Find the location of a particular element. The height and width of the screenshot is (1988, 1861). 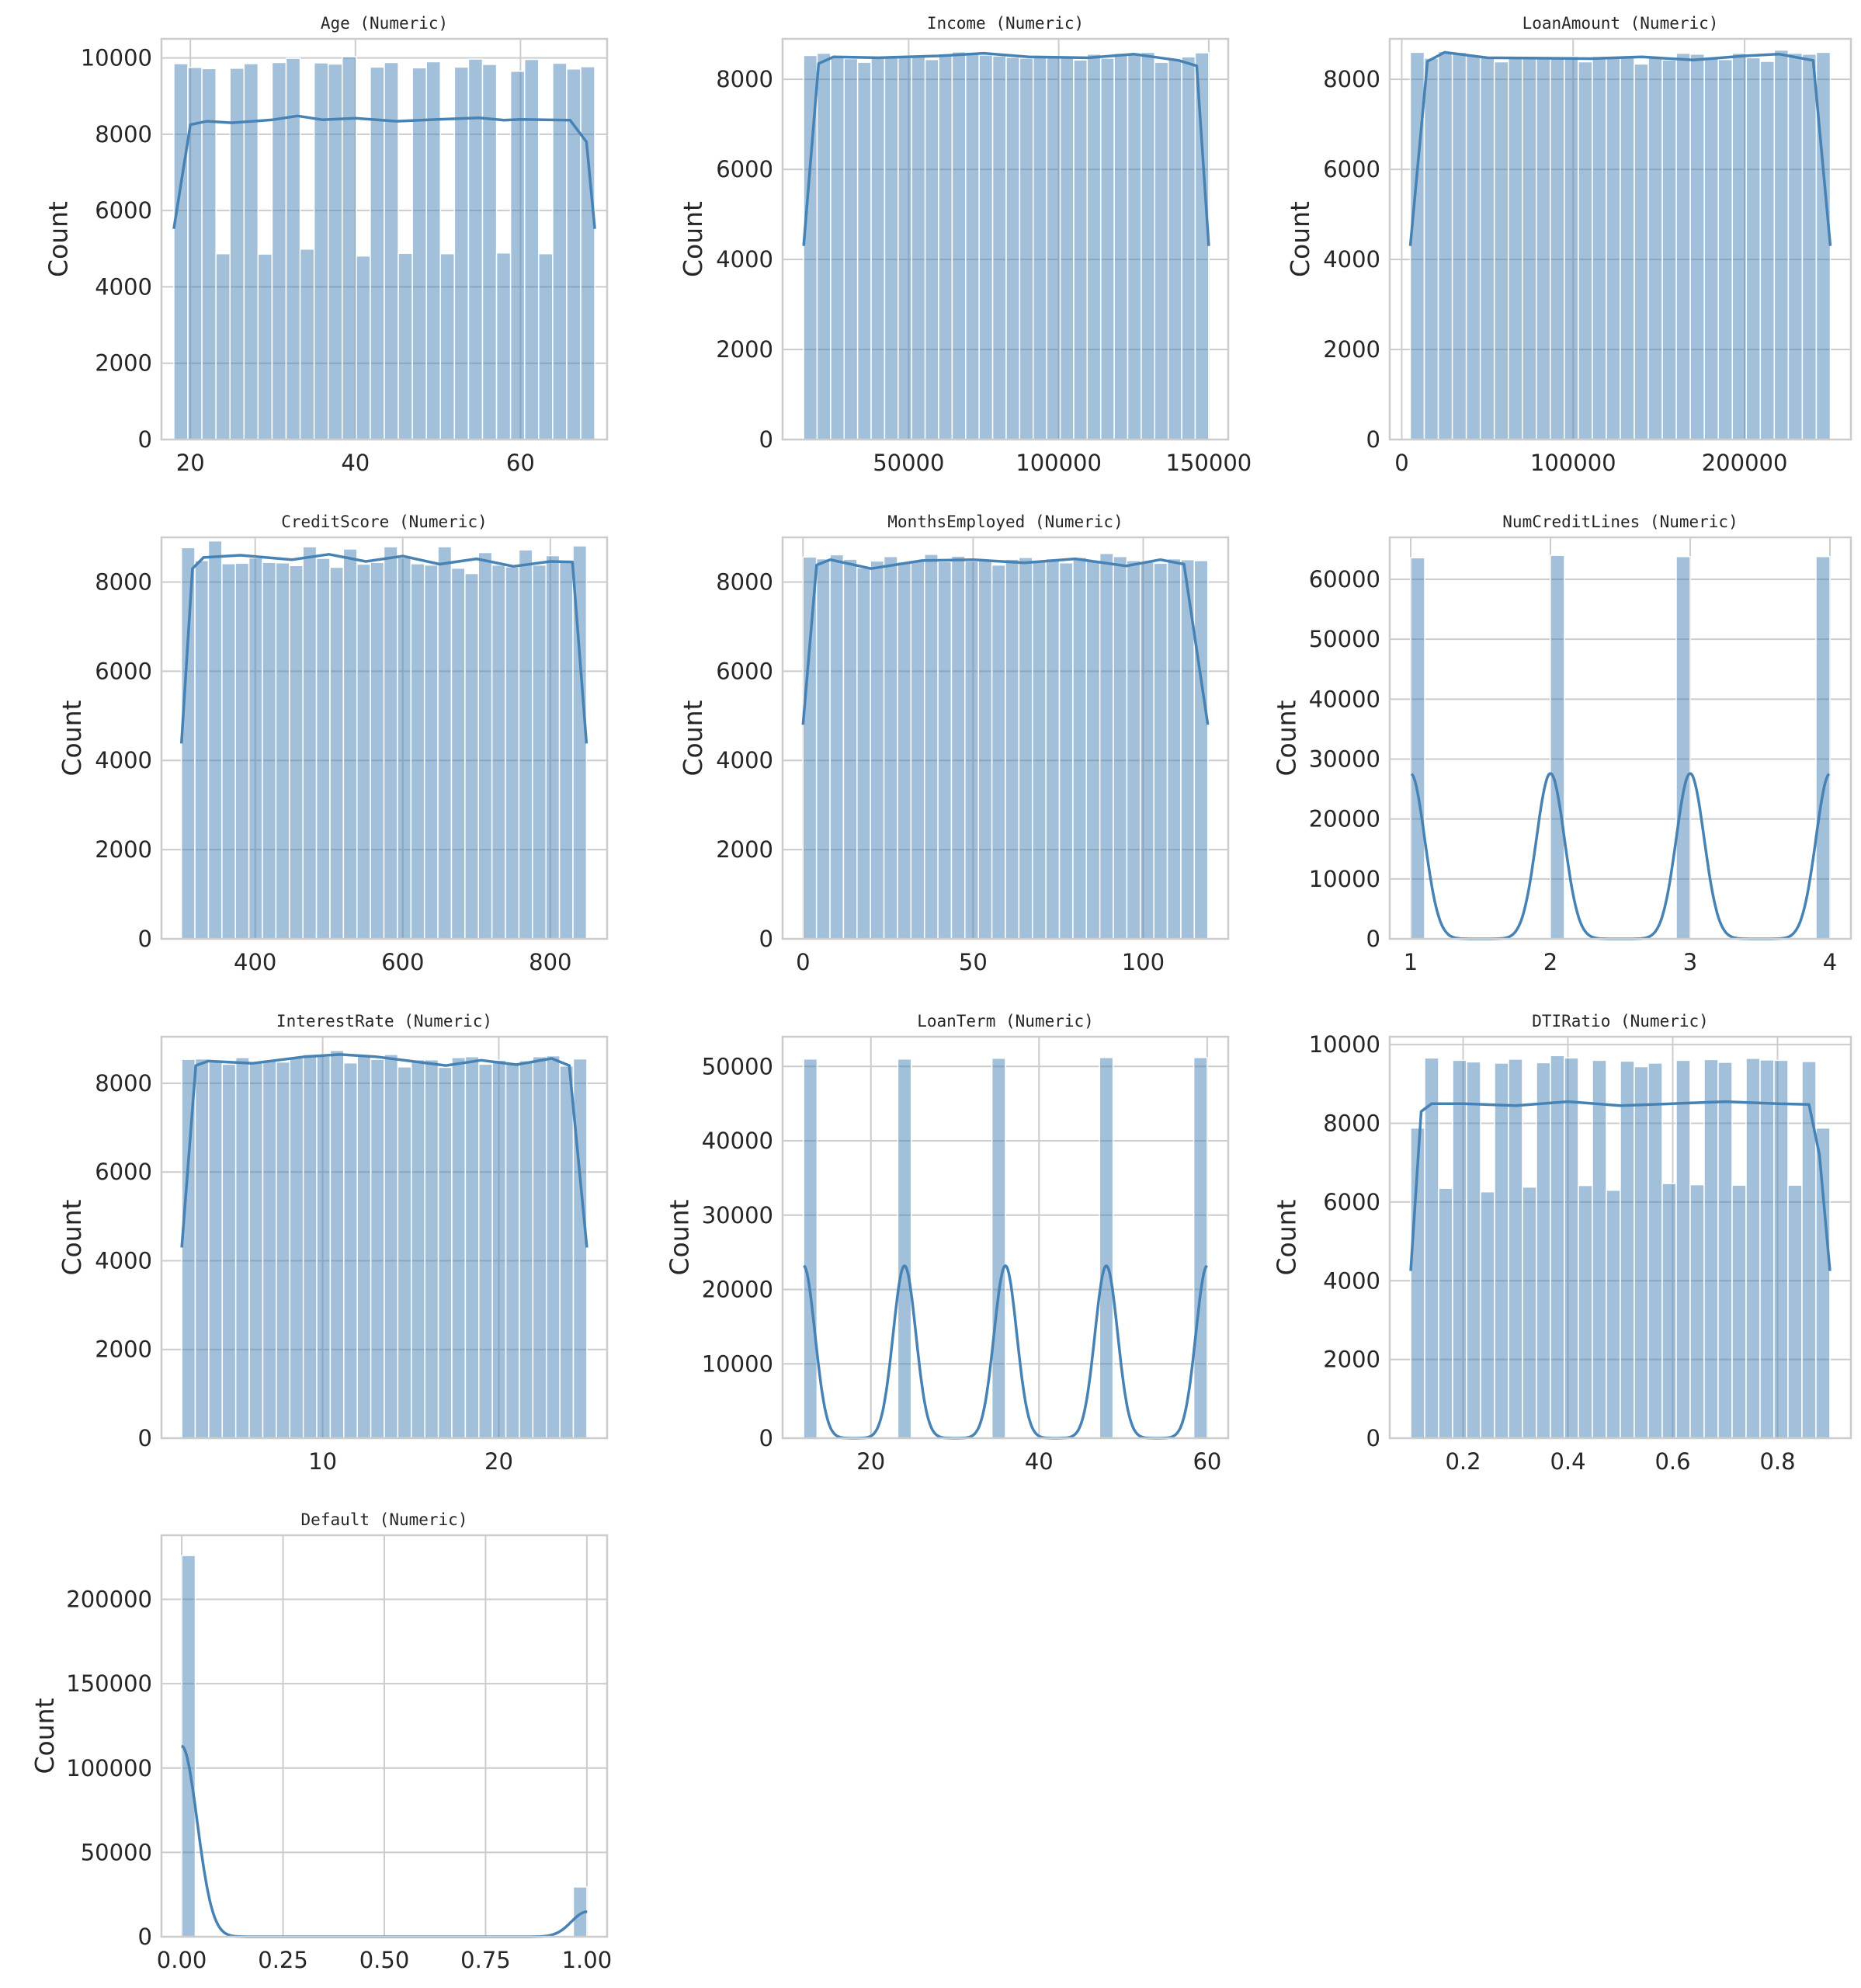

panel-title: NumCreditLines (Numeric) is located at coordinates (1620, 522).